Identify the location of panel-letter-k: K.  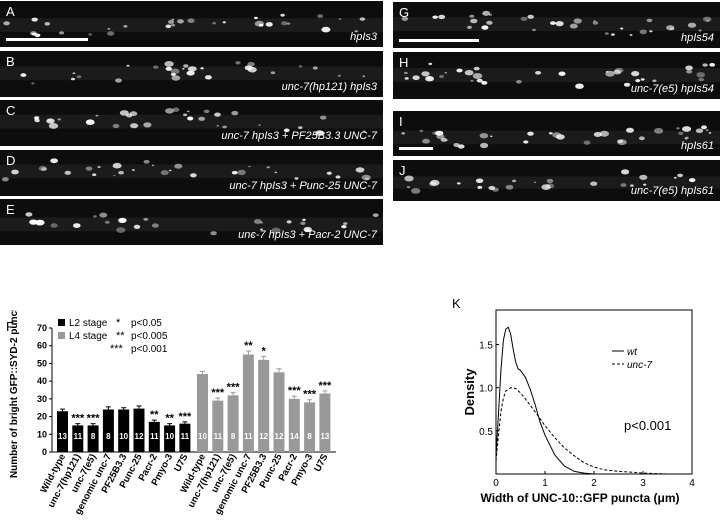
(456, 303).